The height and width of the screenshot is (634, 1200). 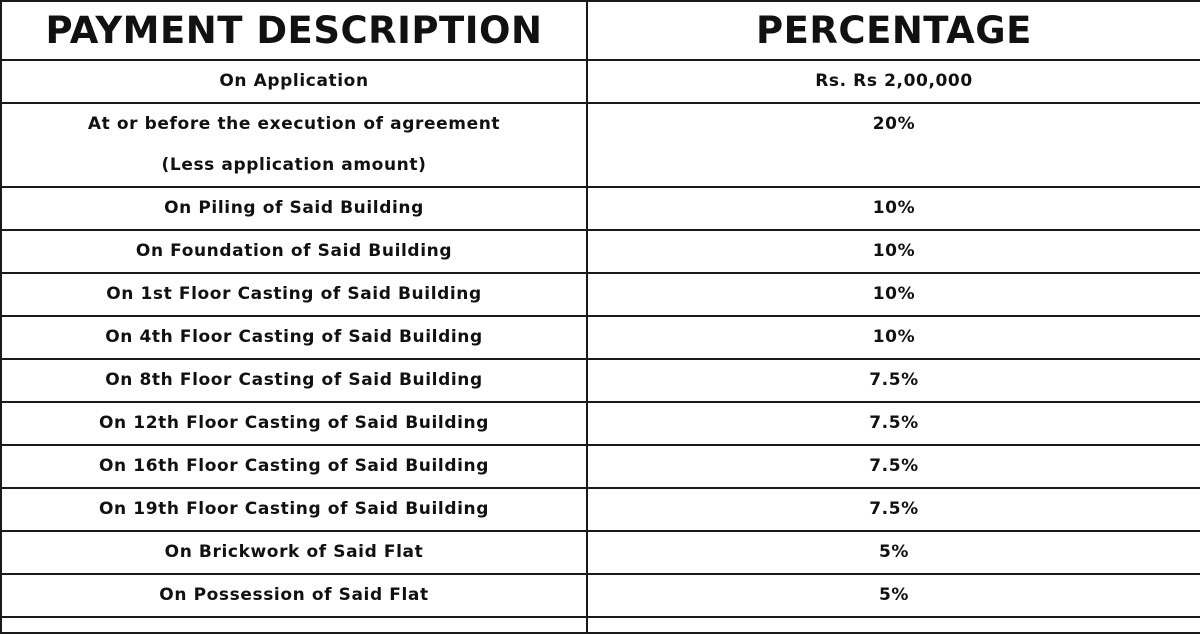 What do you see at coordinates (294, 595) in the screenshot?
I see `row-description: On Possession of Said Flat` at bounding box center [294, 595].